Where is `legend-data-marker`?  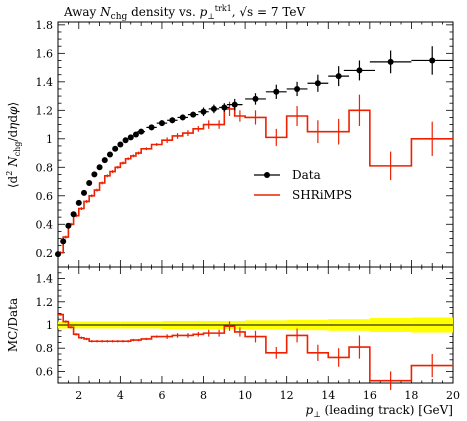
legend-data-marker is located at coordinates (267, 175).